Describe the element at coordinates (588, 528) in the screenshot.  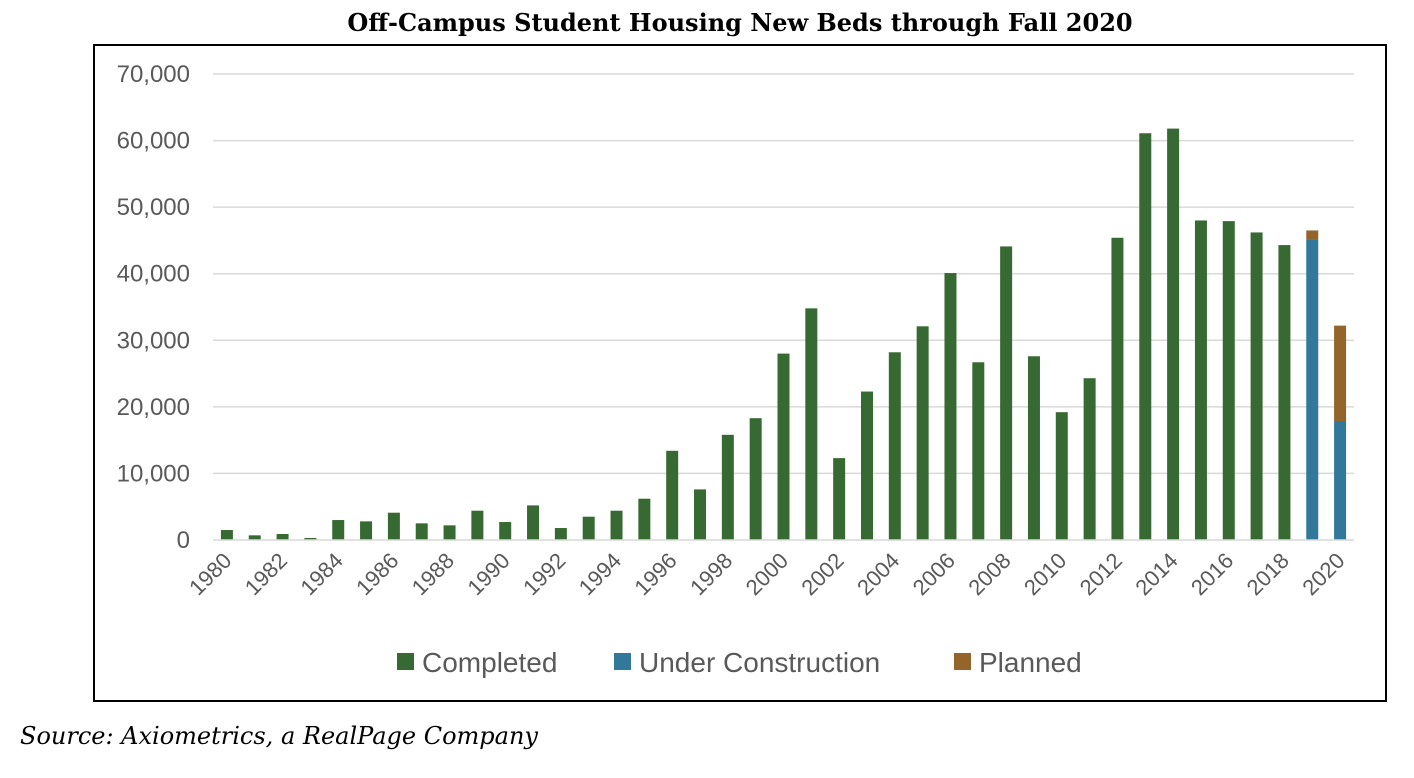
I see `bar-completed-1993` at that location.